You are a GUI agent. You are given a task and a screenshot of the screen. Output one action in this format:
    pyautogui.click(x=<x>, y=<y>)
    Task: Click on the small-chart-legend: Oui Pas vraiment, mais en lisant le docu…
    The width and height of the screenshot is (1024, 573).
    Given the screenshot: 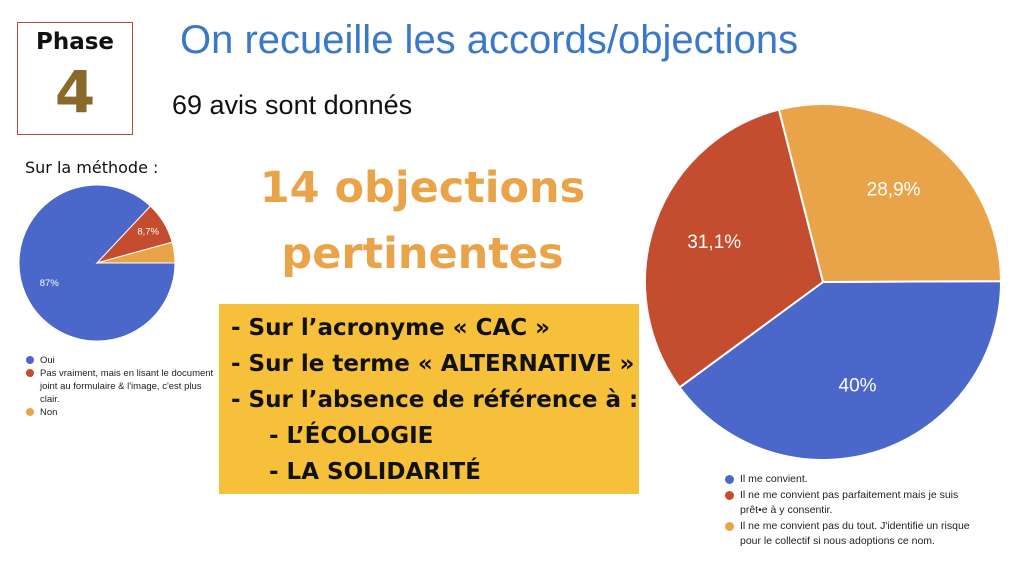 What is the action you would take?
    pyautogui.click(x=121, y=386)
    